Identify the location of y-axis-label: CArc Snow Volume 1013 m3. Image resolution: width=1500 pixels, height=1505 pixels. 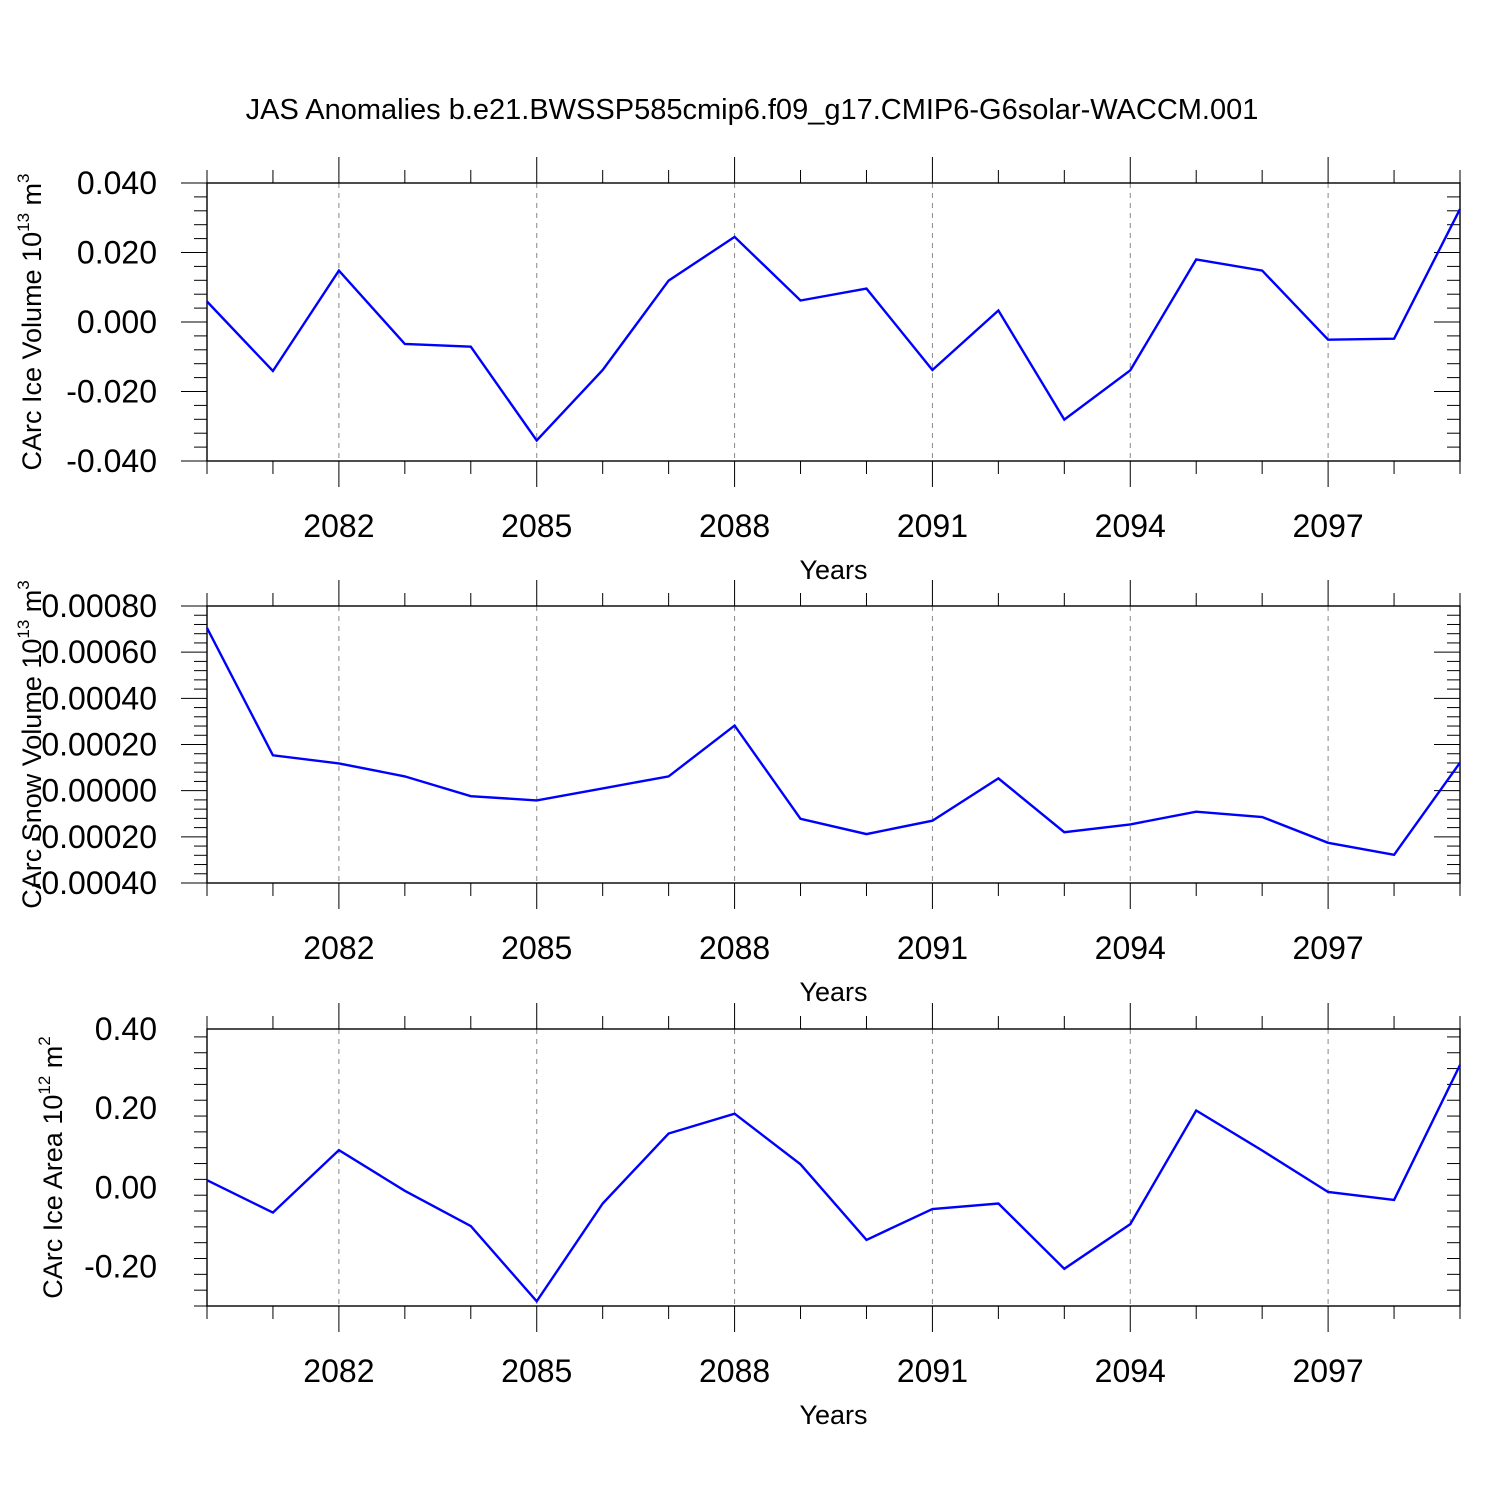
(30, 744).